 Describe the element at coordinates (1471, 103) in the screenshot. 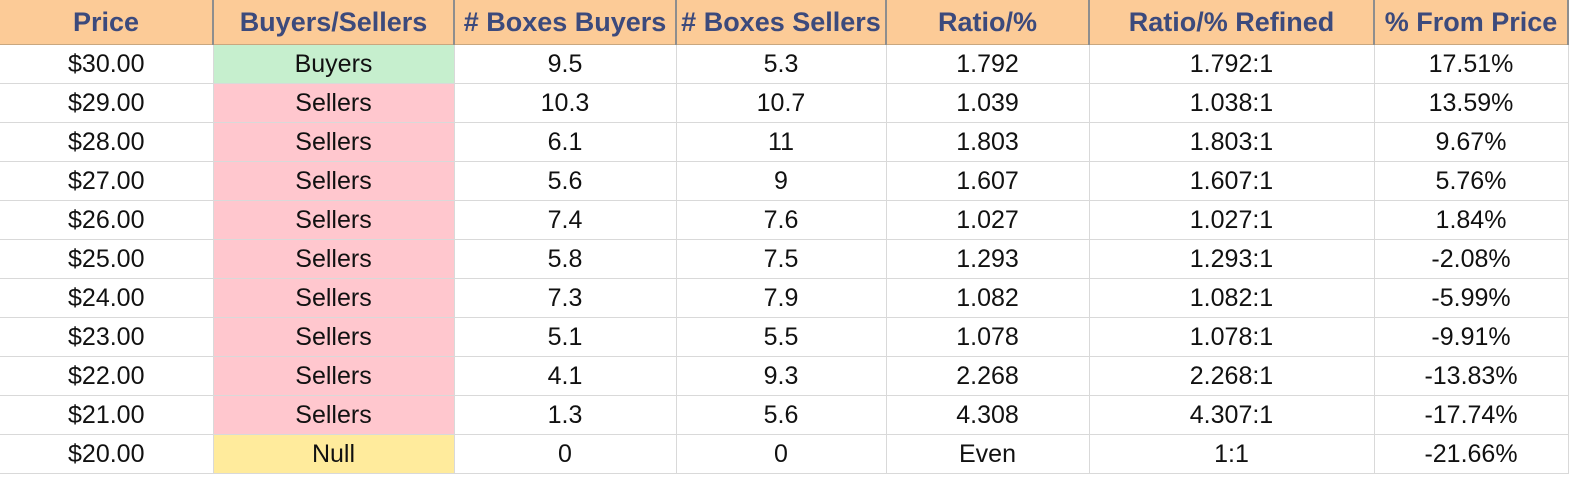

I see `from-price-cell: 13.59%` at that location.